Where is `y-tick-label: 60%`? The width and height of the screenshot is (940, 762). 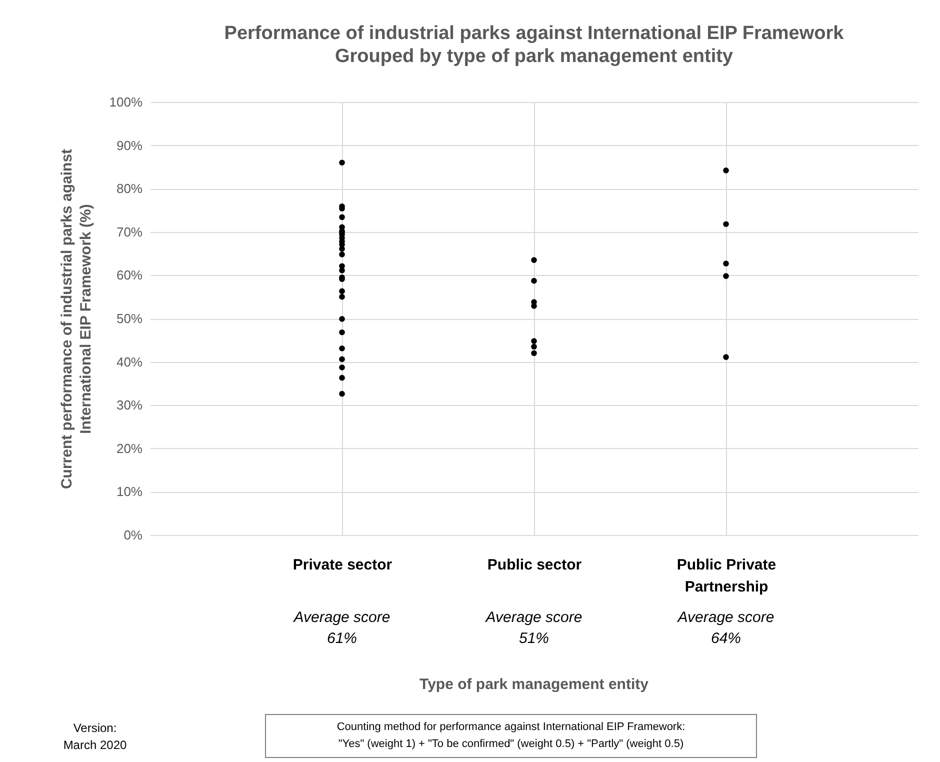
y-tick-label: 60% is located at coordinates (129, 275).